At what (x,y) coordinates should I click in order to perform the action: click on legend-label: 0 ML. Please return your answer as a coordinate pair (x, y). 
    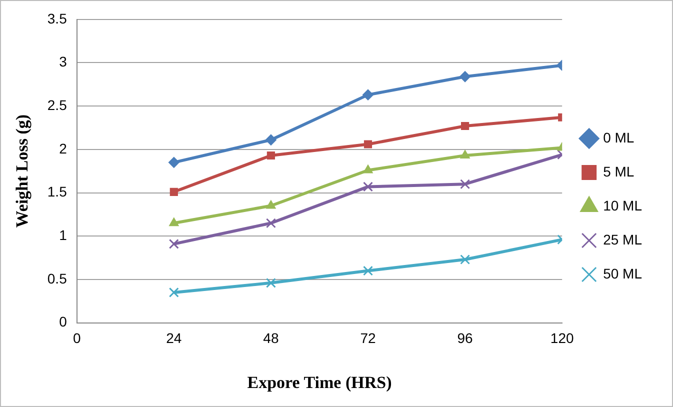
    Looking at the image, I should click on (618, 137).